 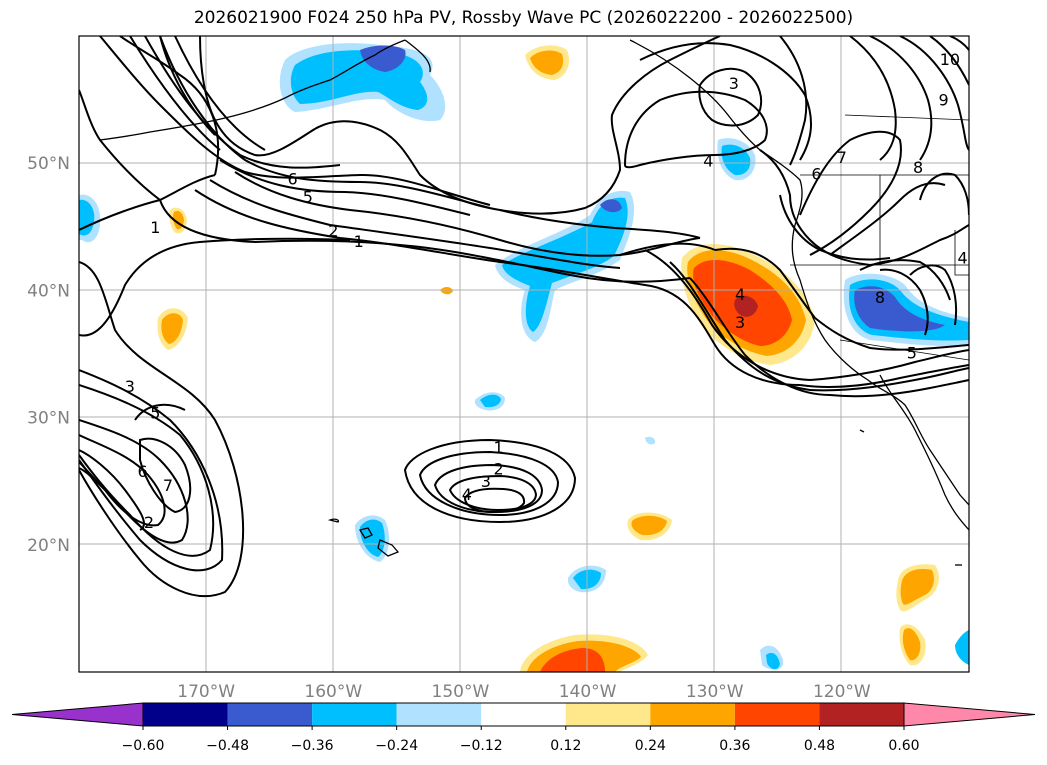 What do you see at coordinates (312, 746) in the screenshot?
I see `colorbar-label: −0.36` at bounding box center [312, 746].